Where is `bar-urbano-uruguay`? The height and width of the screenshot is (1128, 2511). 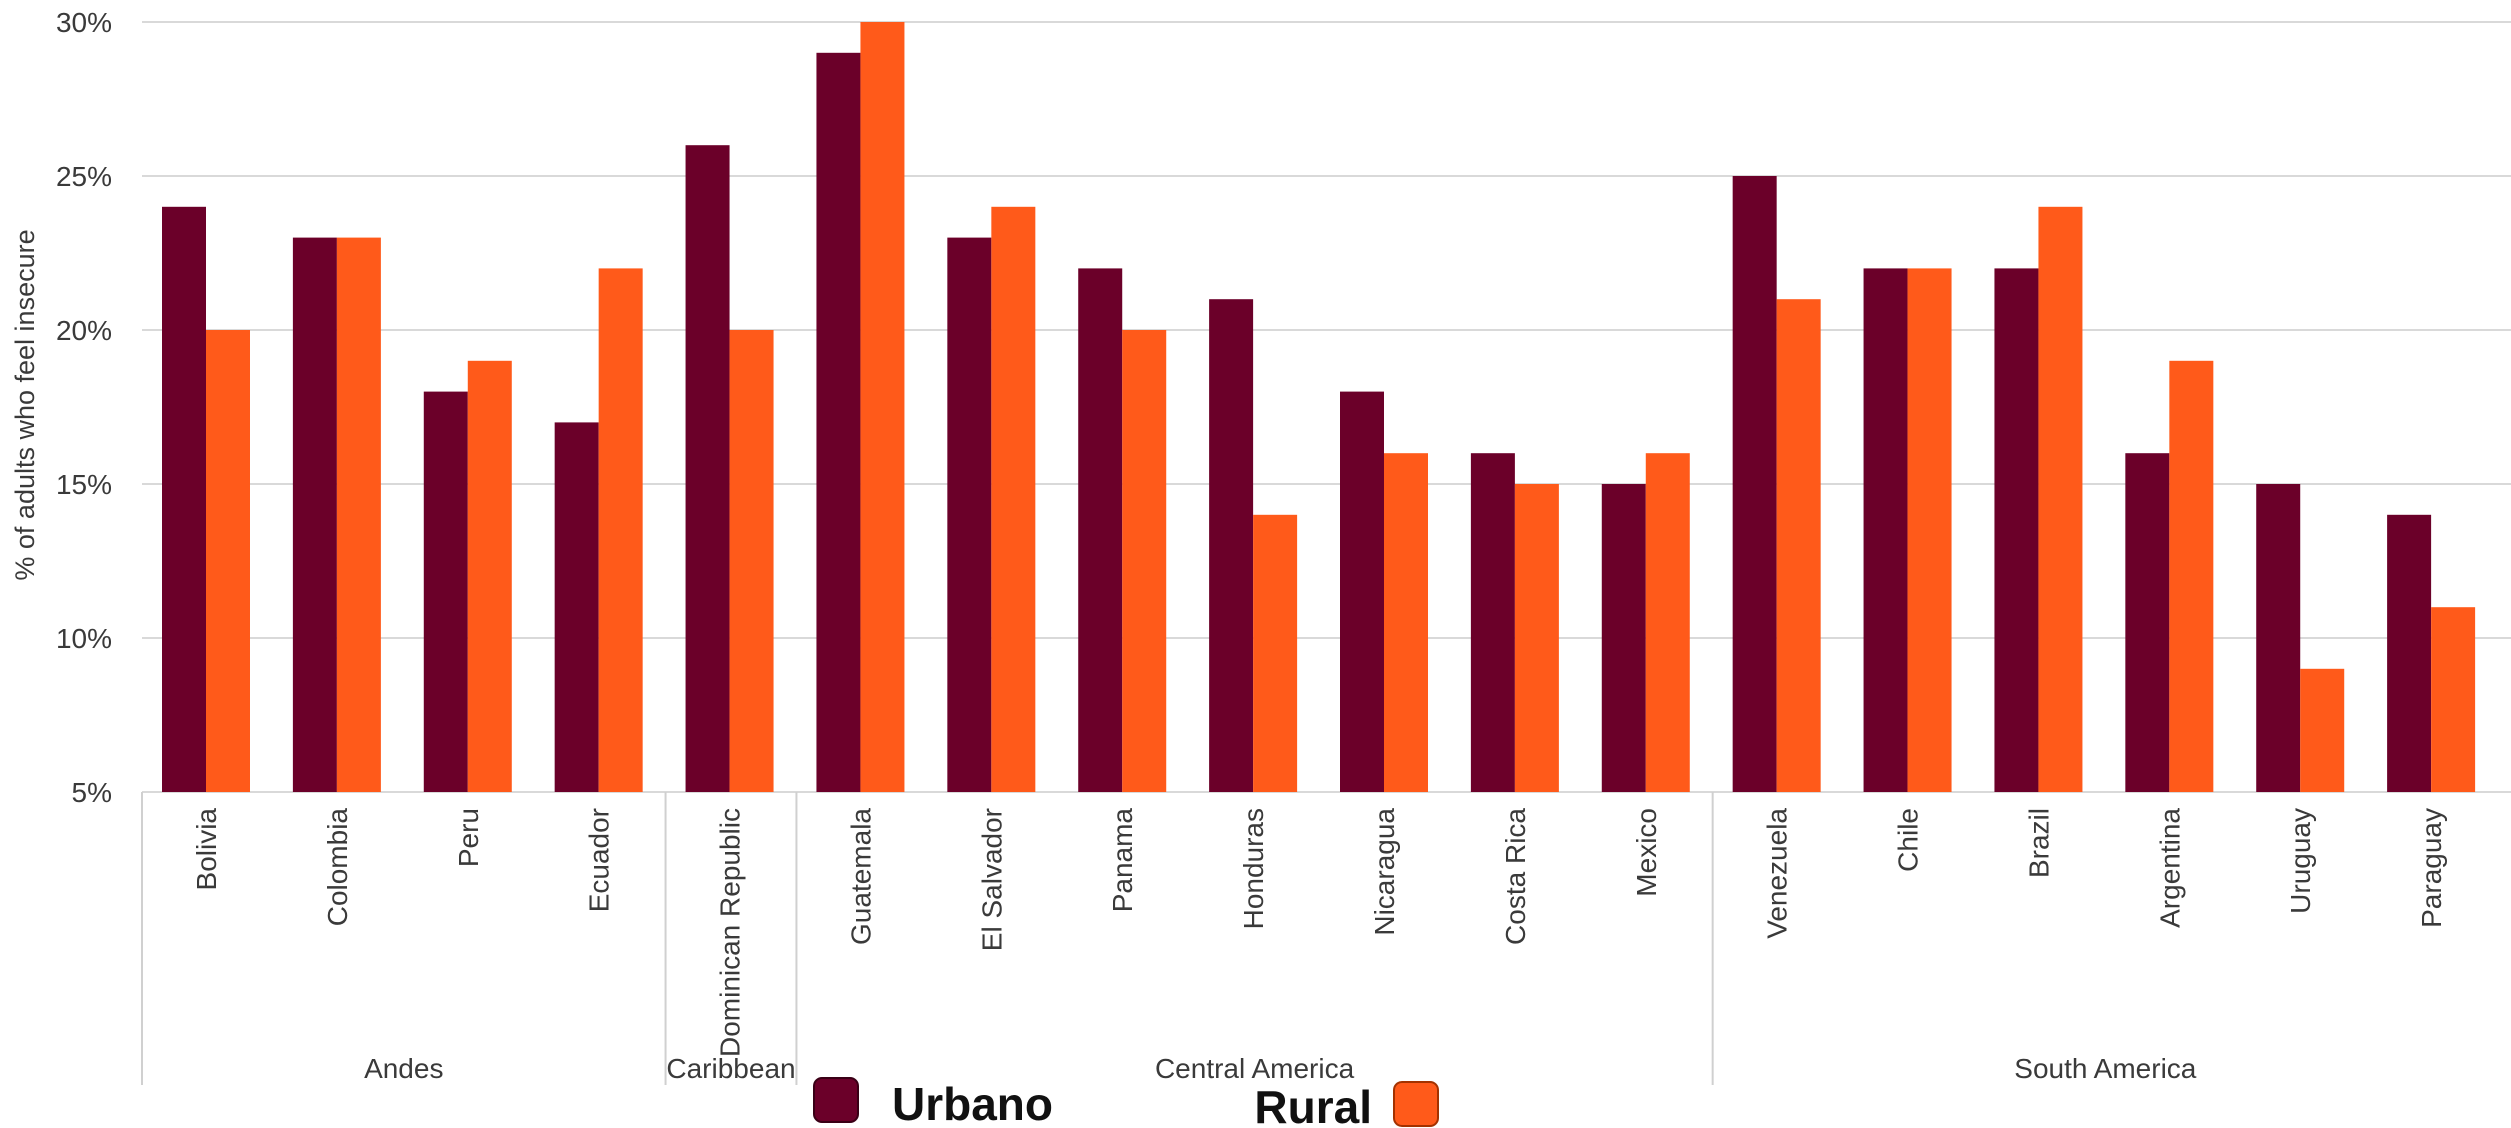
bar-urbano-uruguay is located at coordinates (2278, 638).